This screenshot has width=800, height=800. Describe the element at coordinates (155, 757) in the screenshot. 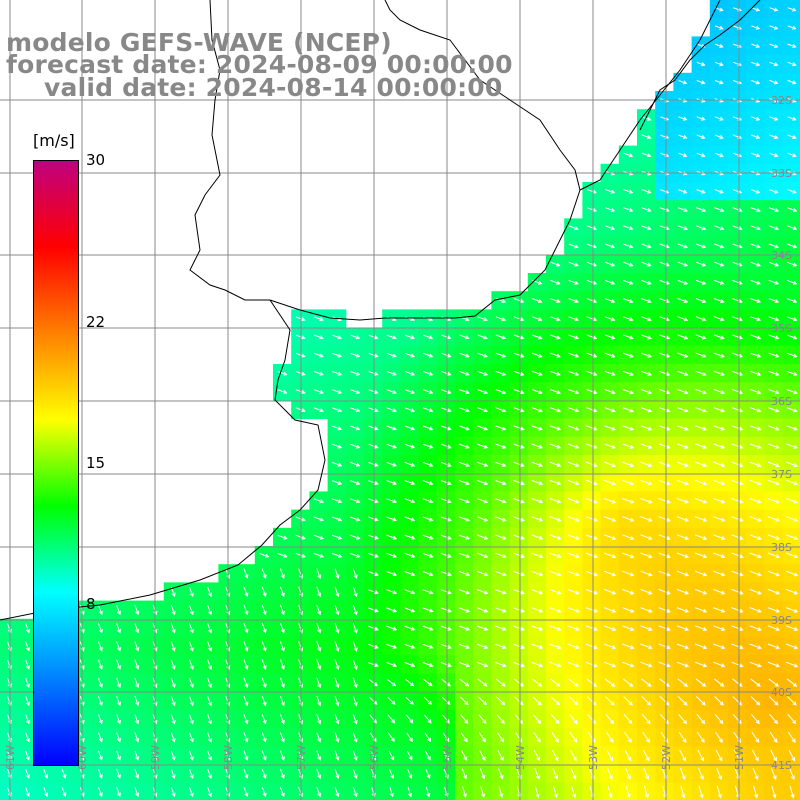

I see `longitude-label: 59W` at that location.